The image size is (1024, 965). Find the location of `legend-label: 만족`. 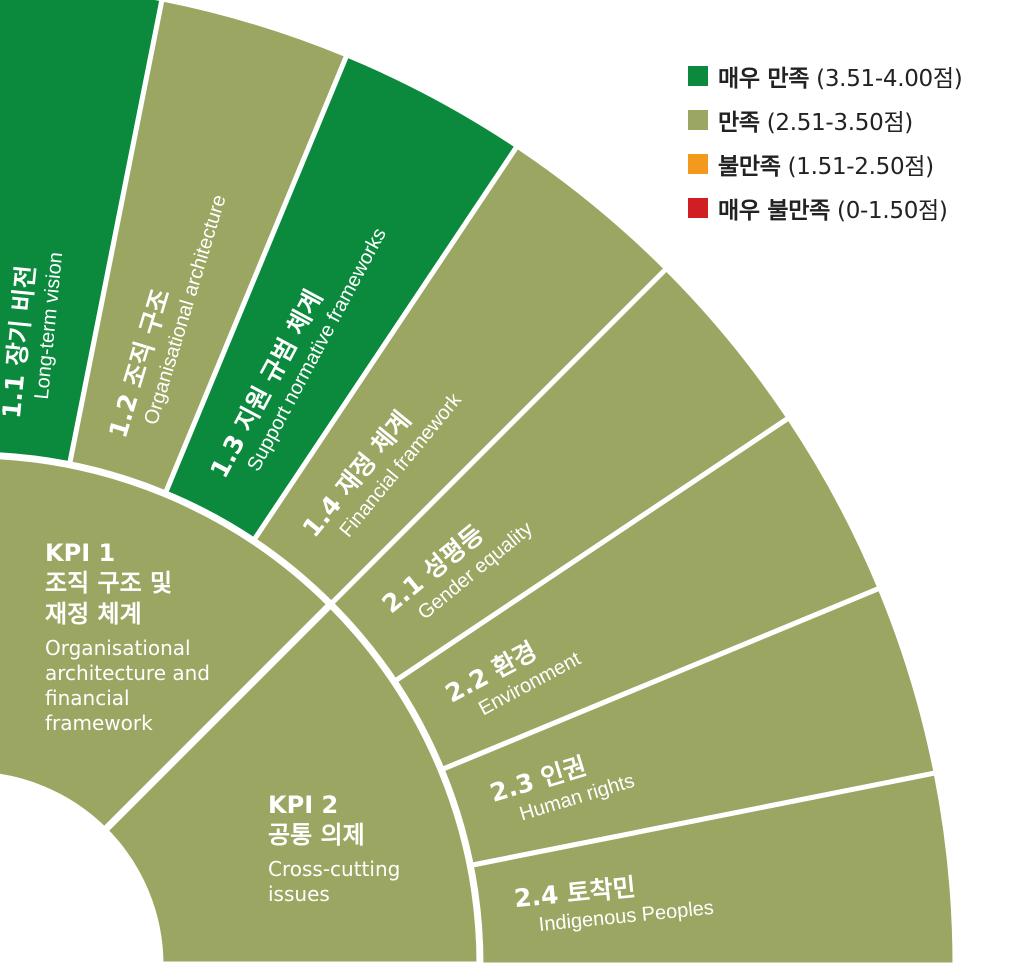

legend-label: 만족 is located at coordinates (739, 123).